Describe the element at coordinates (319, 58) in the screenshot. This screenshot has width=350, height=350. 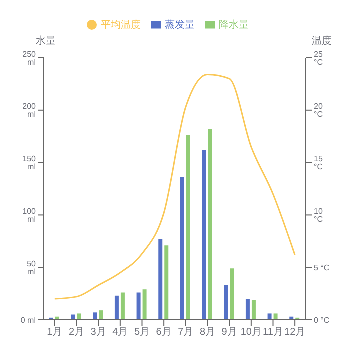
I see `y2-tick-label: 25 °C` at that location.